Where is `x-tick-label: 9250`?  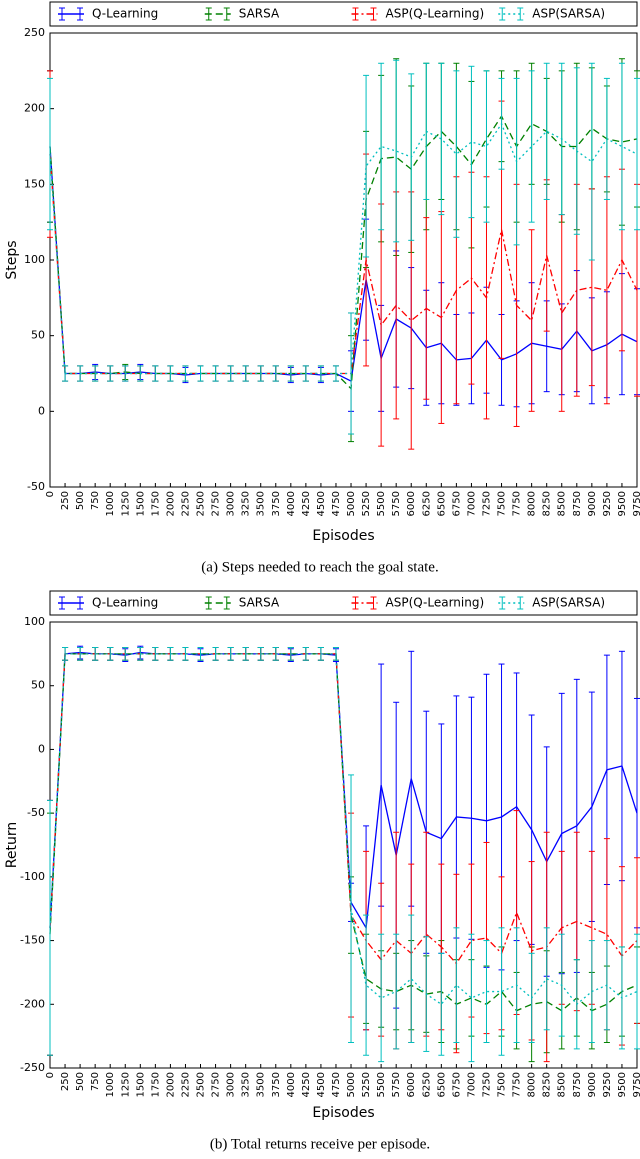
x-tick-label: 9250 is located at coordinates (607, 1084).